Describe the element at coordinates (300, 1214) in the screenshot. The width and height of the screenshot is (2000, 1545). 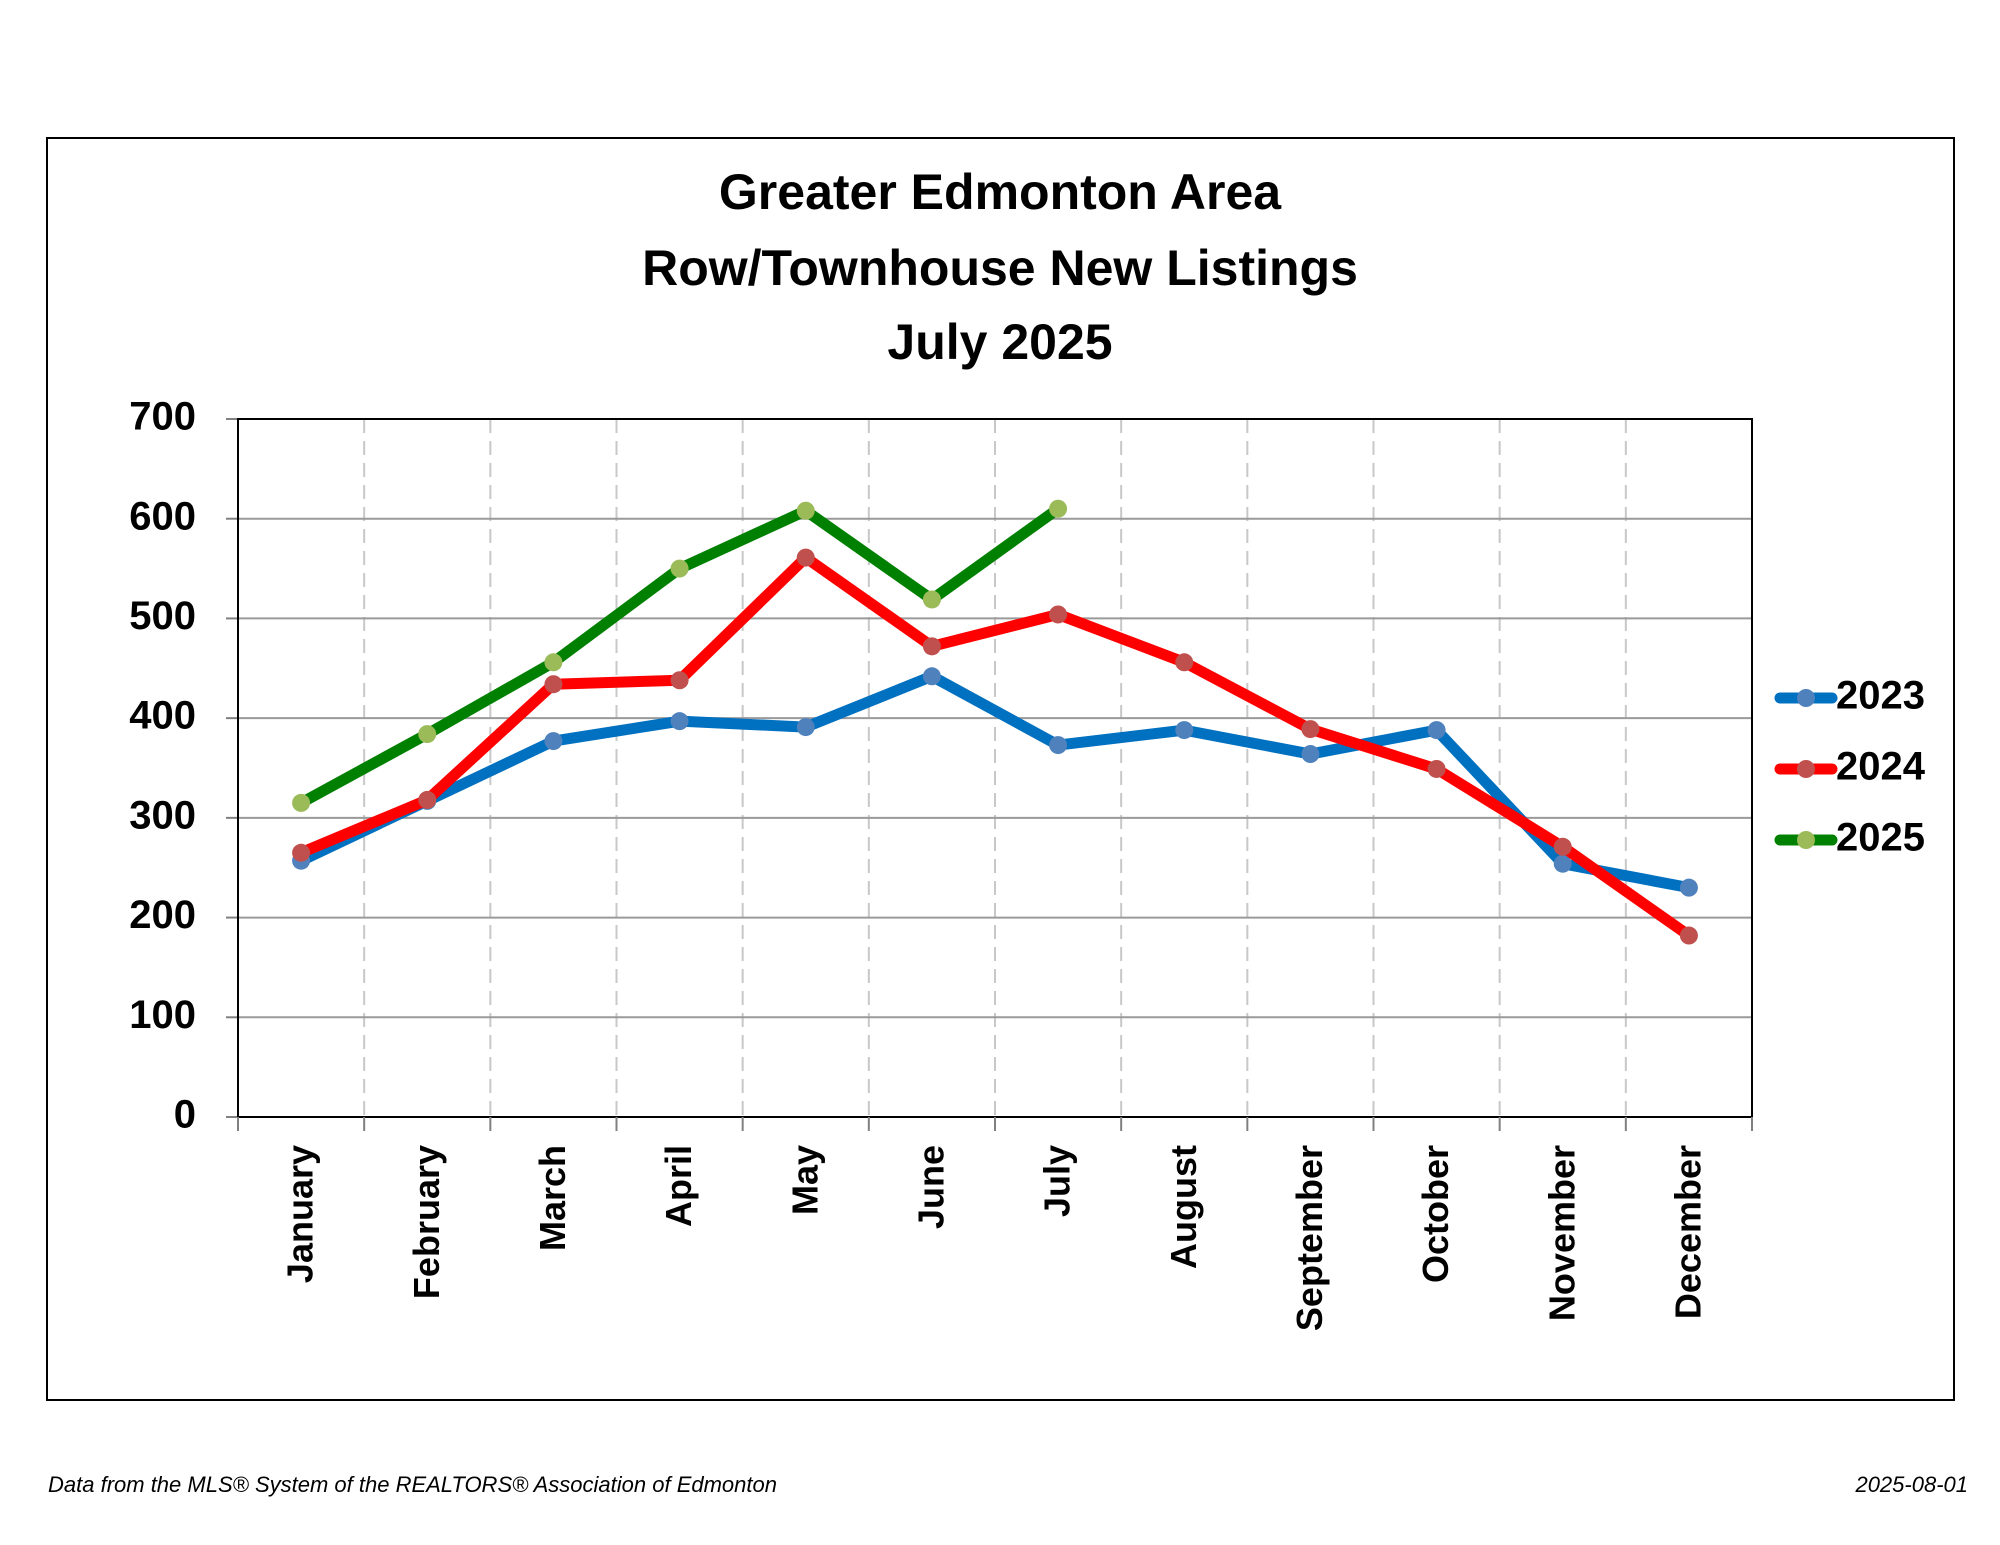
I see `x-tick-label: January` at that location.